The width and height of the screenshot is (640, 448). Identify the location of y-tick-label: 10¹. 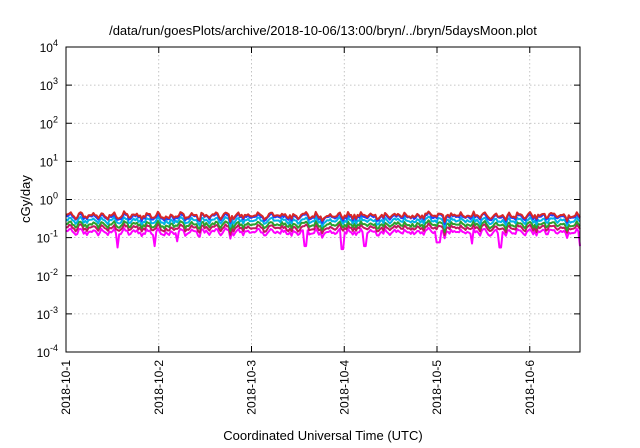
(49, 160).